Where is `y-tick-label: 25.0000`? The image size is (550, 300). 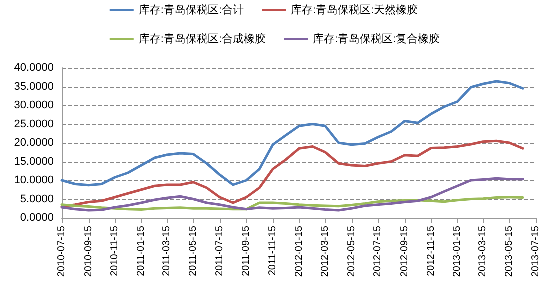 y-tick-label: 25.0000 is located at coordinates (34, 124).